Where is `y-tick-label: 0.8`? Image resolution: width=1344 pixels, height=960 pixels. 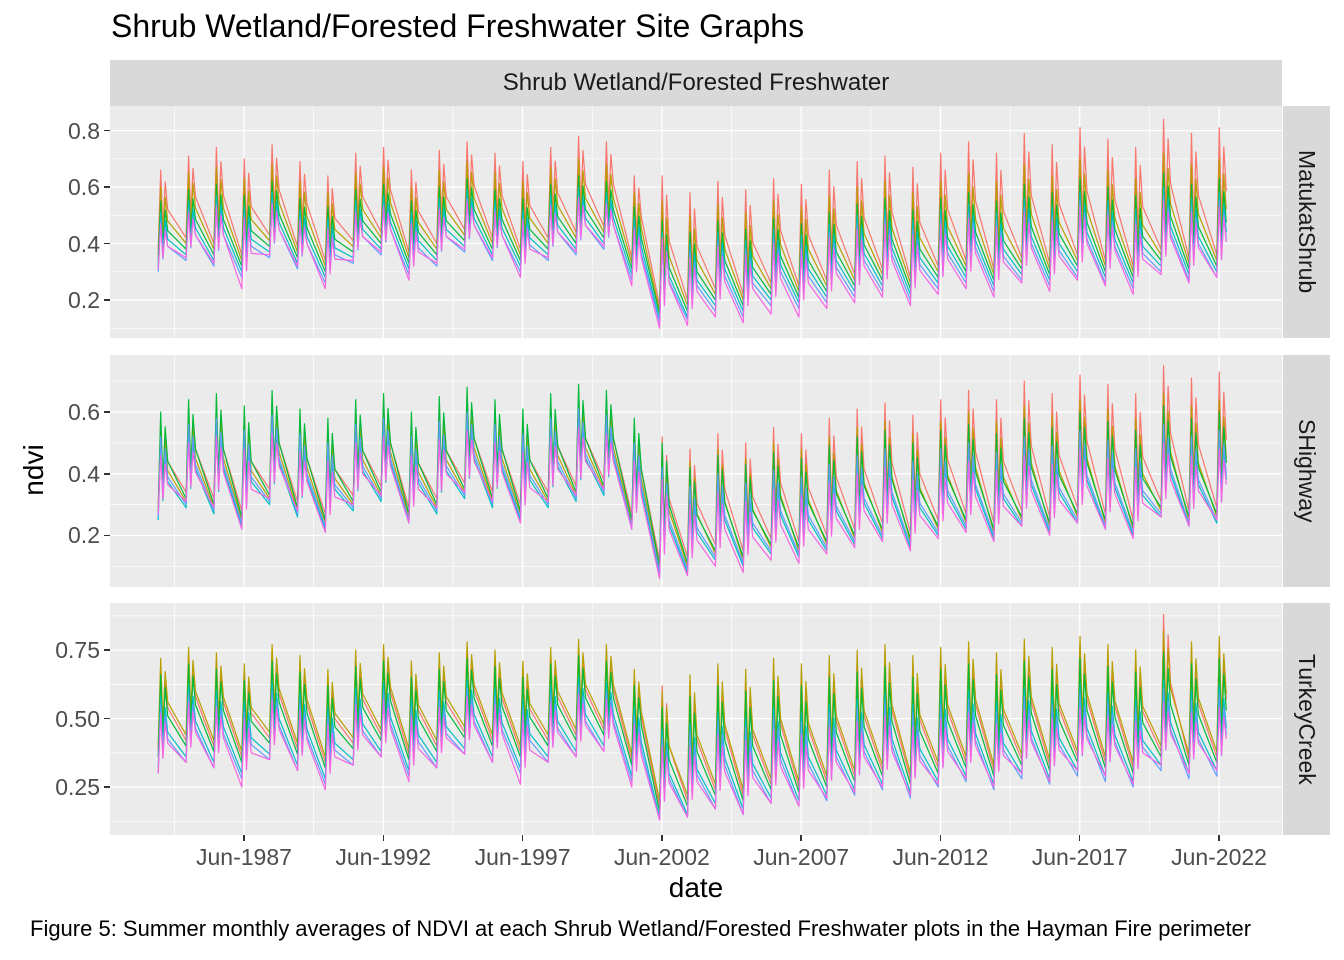 y-tick-label: 0.8 is located at coordinates (84, 130).